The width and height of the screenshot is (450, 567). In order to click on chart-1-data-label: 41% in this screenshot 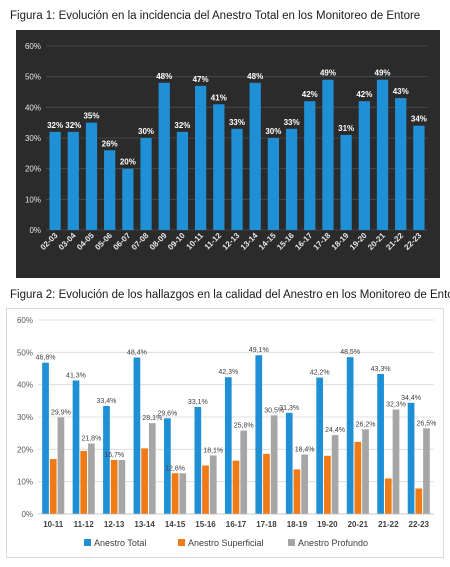, I will do `click(219, 97)`.